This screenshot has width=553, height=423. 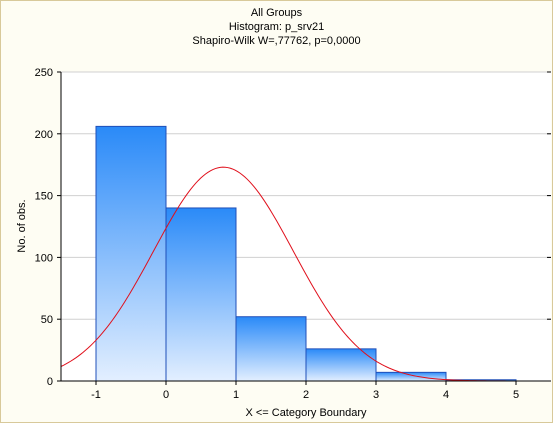 What do you see at coordinates (44, 197) in the screenshot?
I see `y-tick-label: 150` at bounding box center [44, 197].